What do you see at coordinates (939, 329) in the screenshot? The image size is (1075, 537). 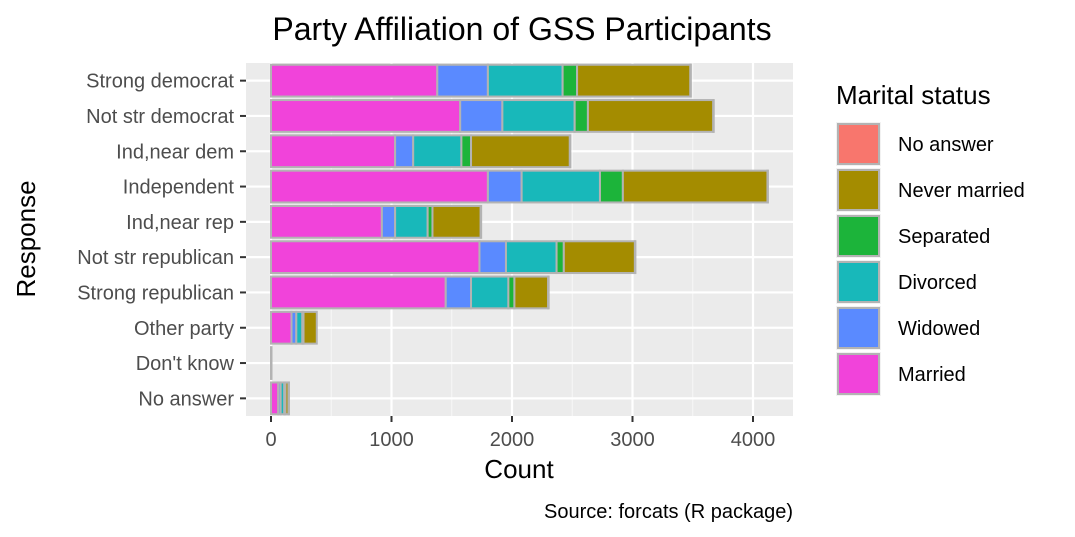 I see `legend-label: Widowed` at bounding box center [939, 329].